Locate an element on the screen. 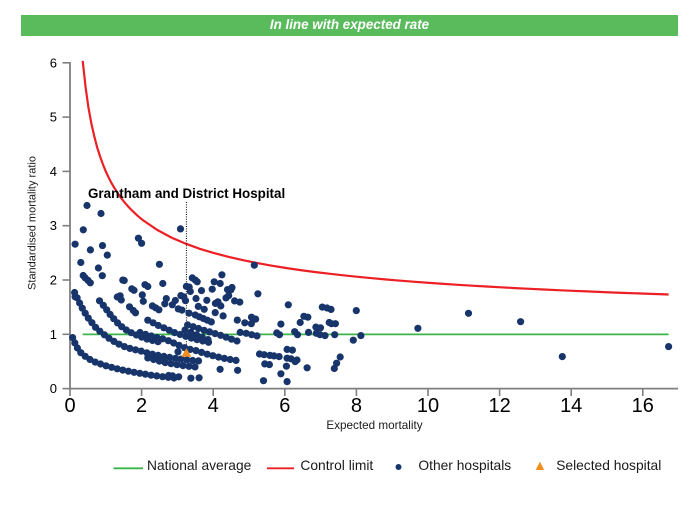 Image resolution: width=700 pixels, height=505 pixels. svg-text: 16 is located at coordinates (643, 406).